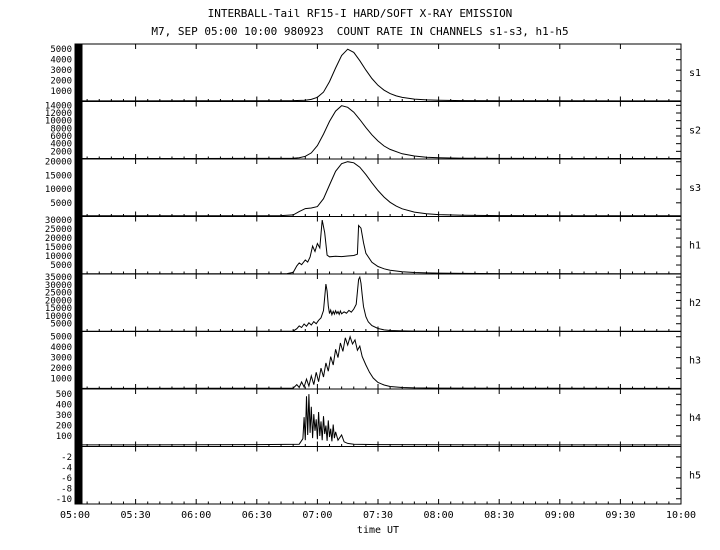 The width and height of the screenshot is (720, 550). Describe the element at coordinates (620, 515) in the screenshot. I see `x-tick-label: 09:30` at that location.